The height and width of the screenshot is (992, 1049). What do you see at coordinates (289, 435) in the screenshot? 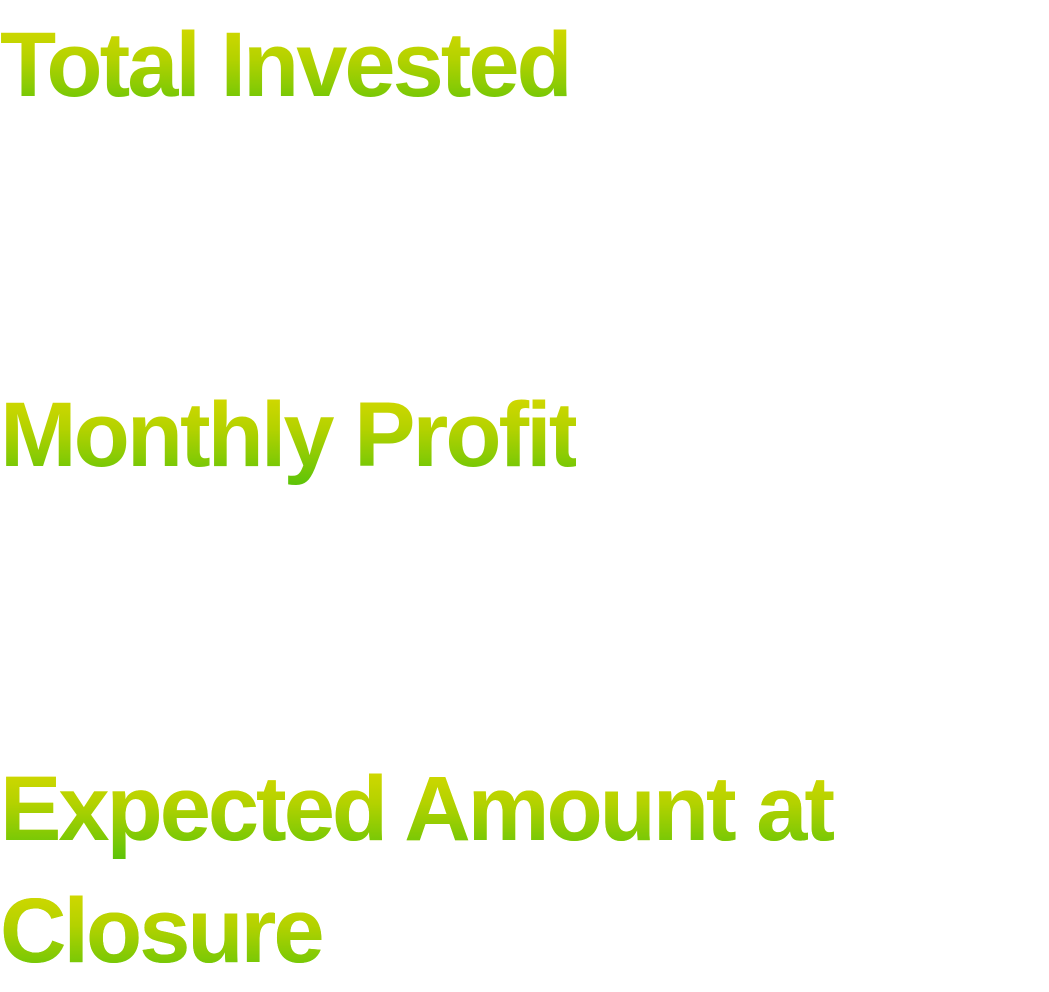
I see `monthly-profit-label: Monthly Profit` at bounding box center [289, 435].